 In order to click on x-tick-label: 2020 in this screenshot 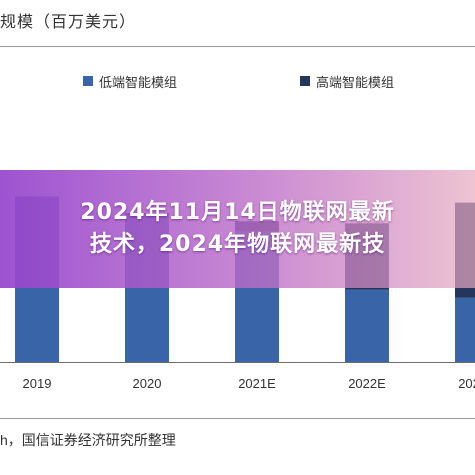, I will do `click(147, 383)`.